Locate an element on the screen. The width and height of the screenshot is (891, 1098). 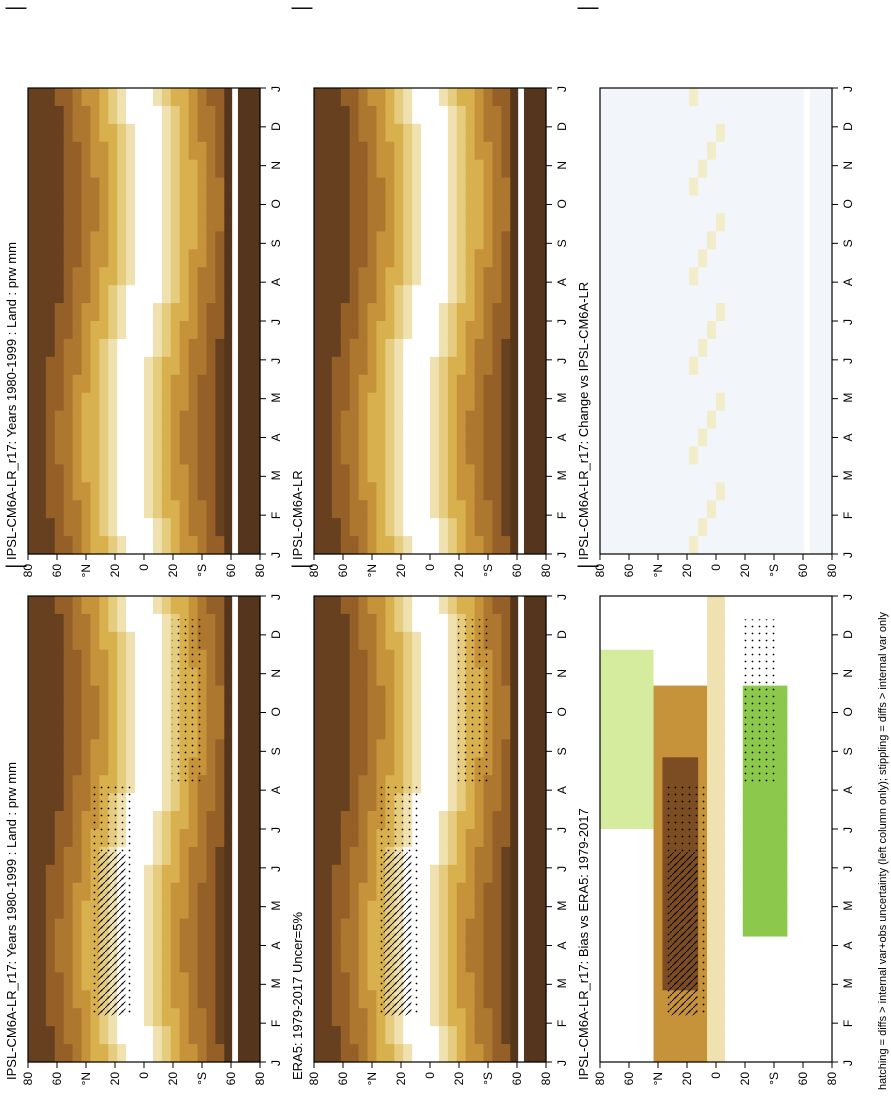
p5-xtick-label: O is located at coordinates (848, 711).